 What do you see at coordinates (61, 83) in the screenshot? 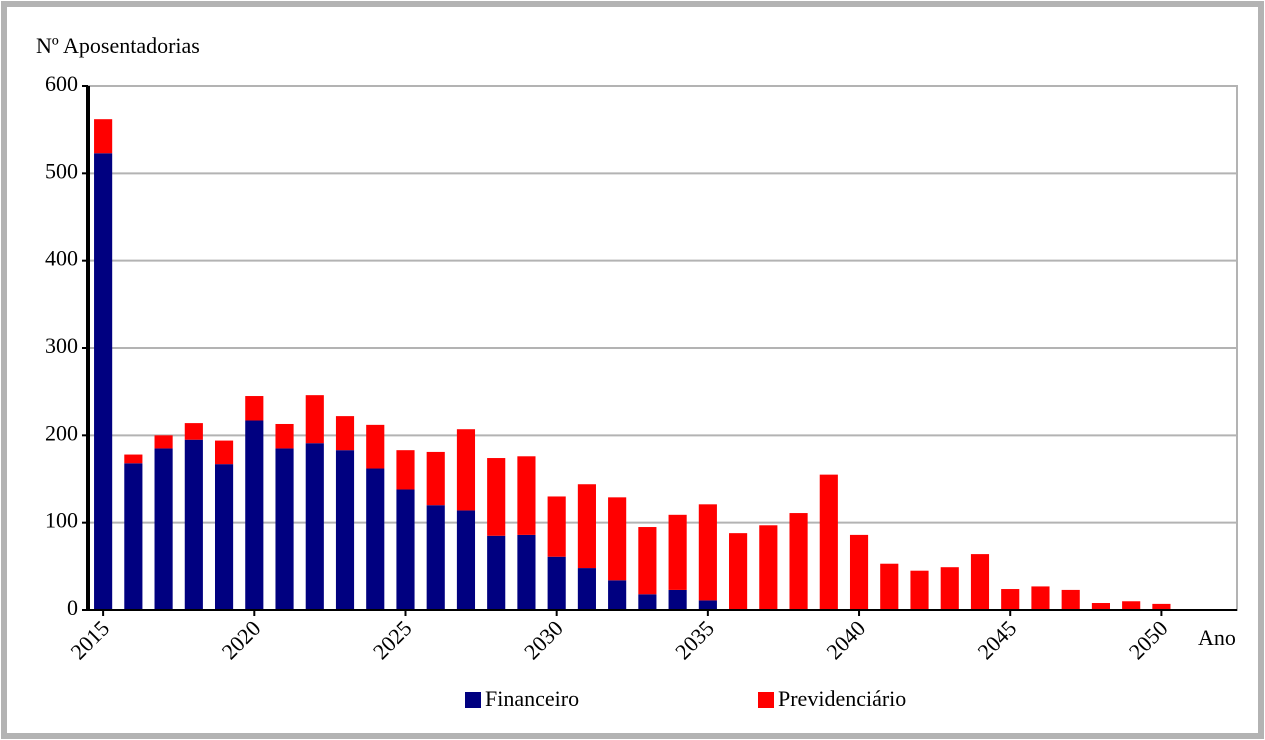
I see `y-tick-label: 600` at bounding box center [61, 83].